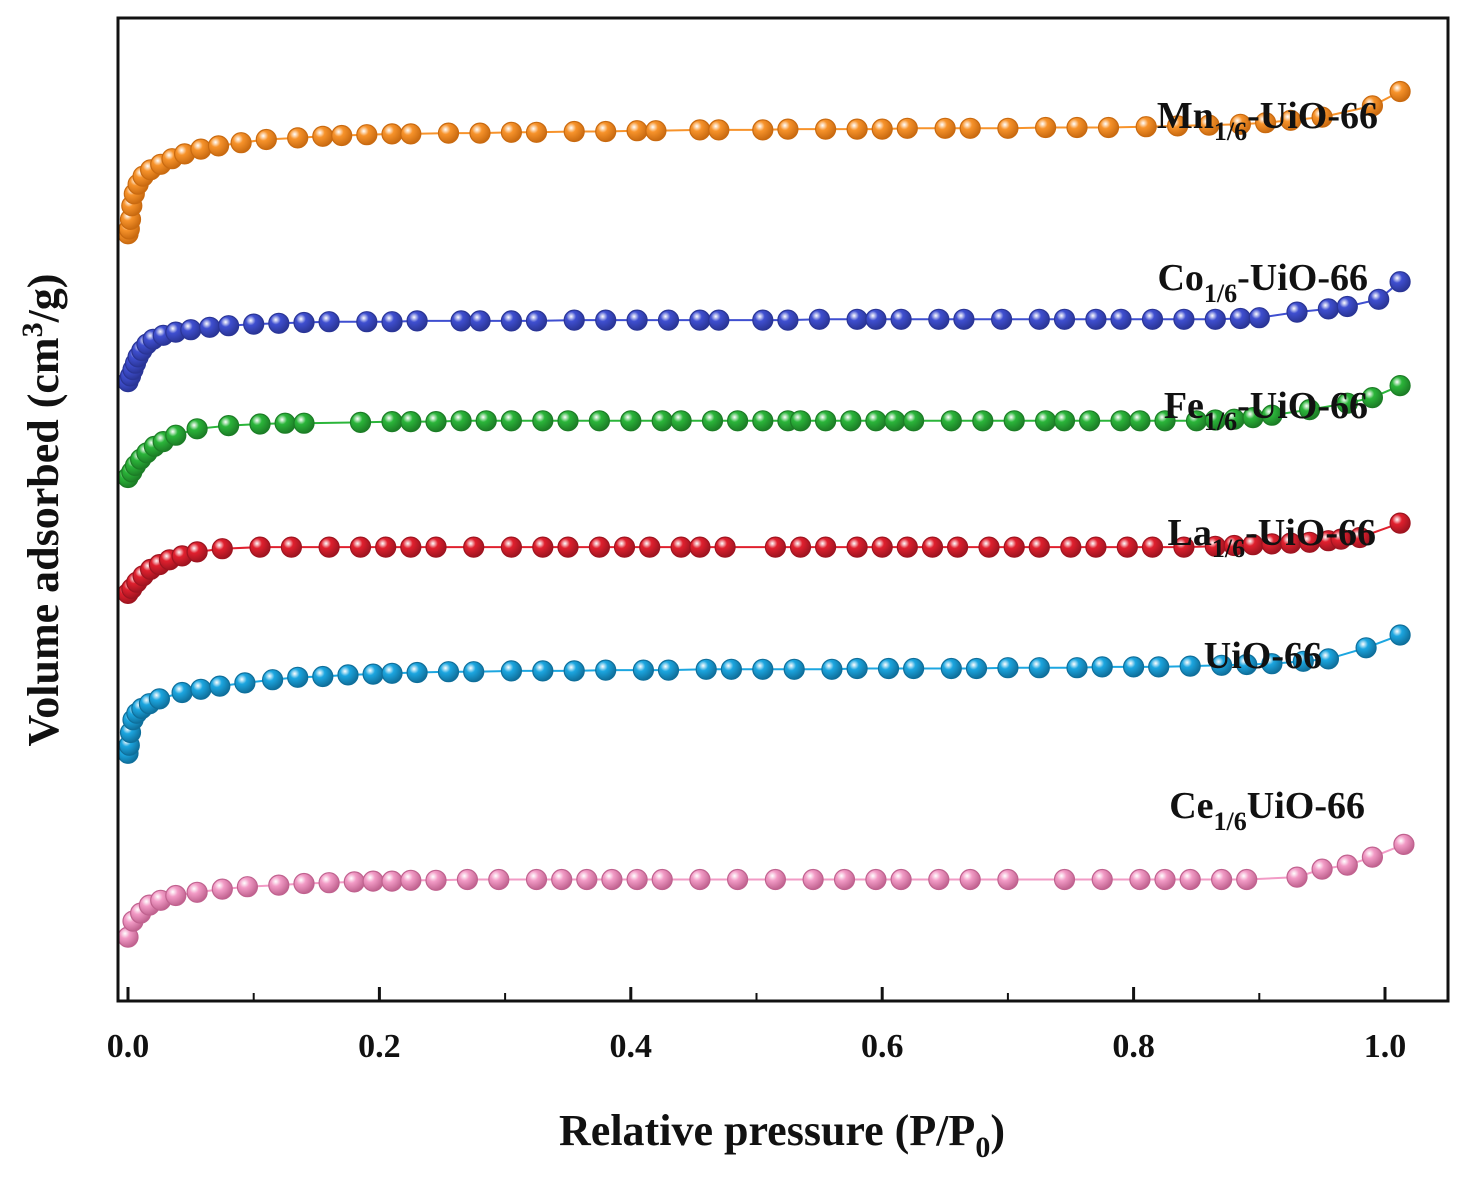 The width and height of the screenshot is (1466, 1180). I want to click on x-axis-ticks: 0.0 0.2 0.4 0.6 0.8 1.0, so click(756, 1026).